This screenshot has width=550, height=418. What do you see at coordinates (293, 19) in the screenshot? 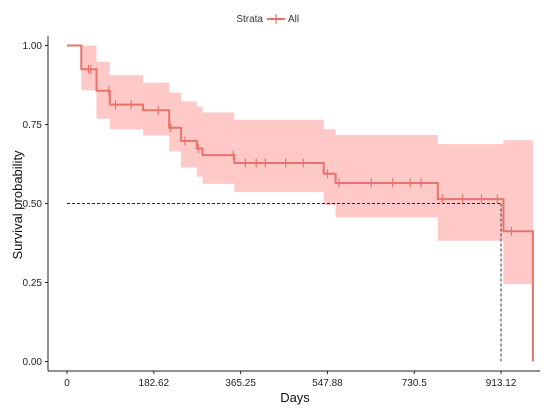
I see `legend-entry-label: All` at bounding box center [293, 19].